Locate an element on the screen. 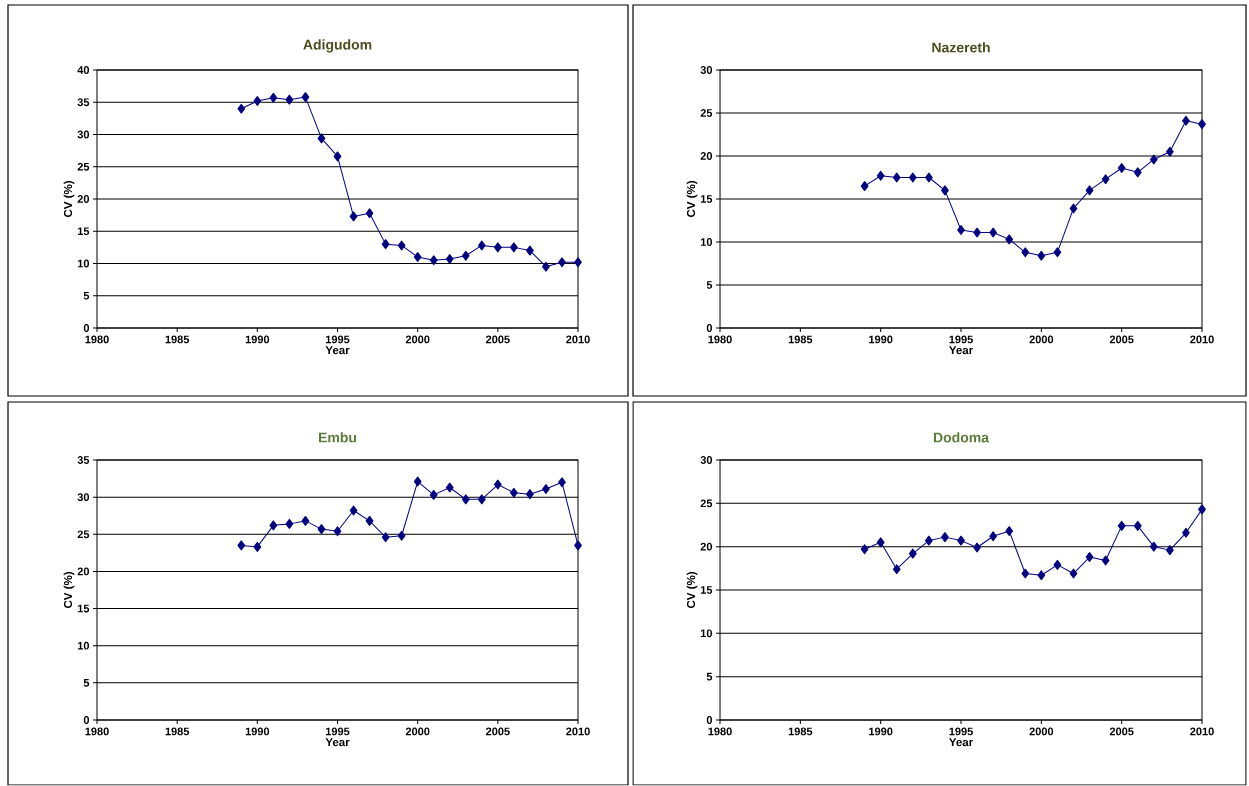  chart-title: Nazereth is located at coordinates (961, 47).